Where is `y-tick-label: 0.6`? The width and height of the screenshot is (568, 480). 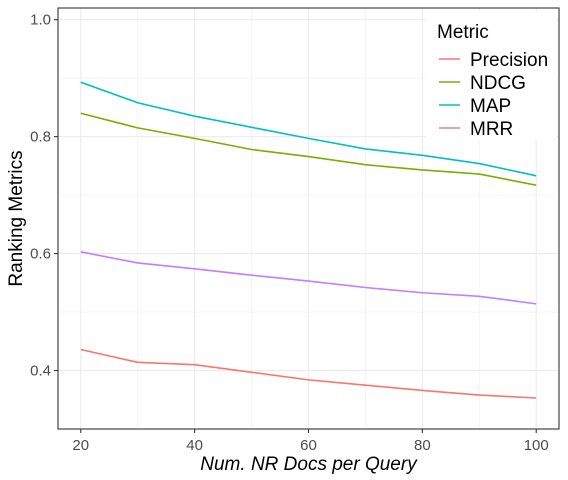 y-tick-label: 0.6 is located at coordinates (40, 254).